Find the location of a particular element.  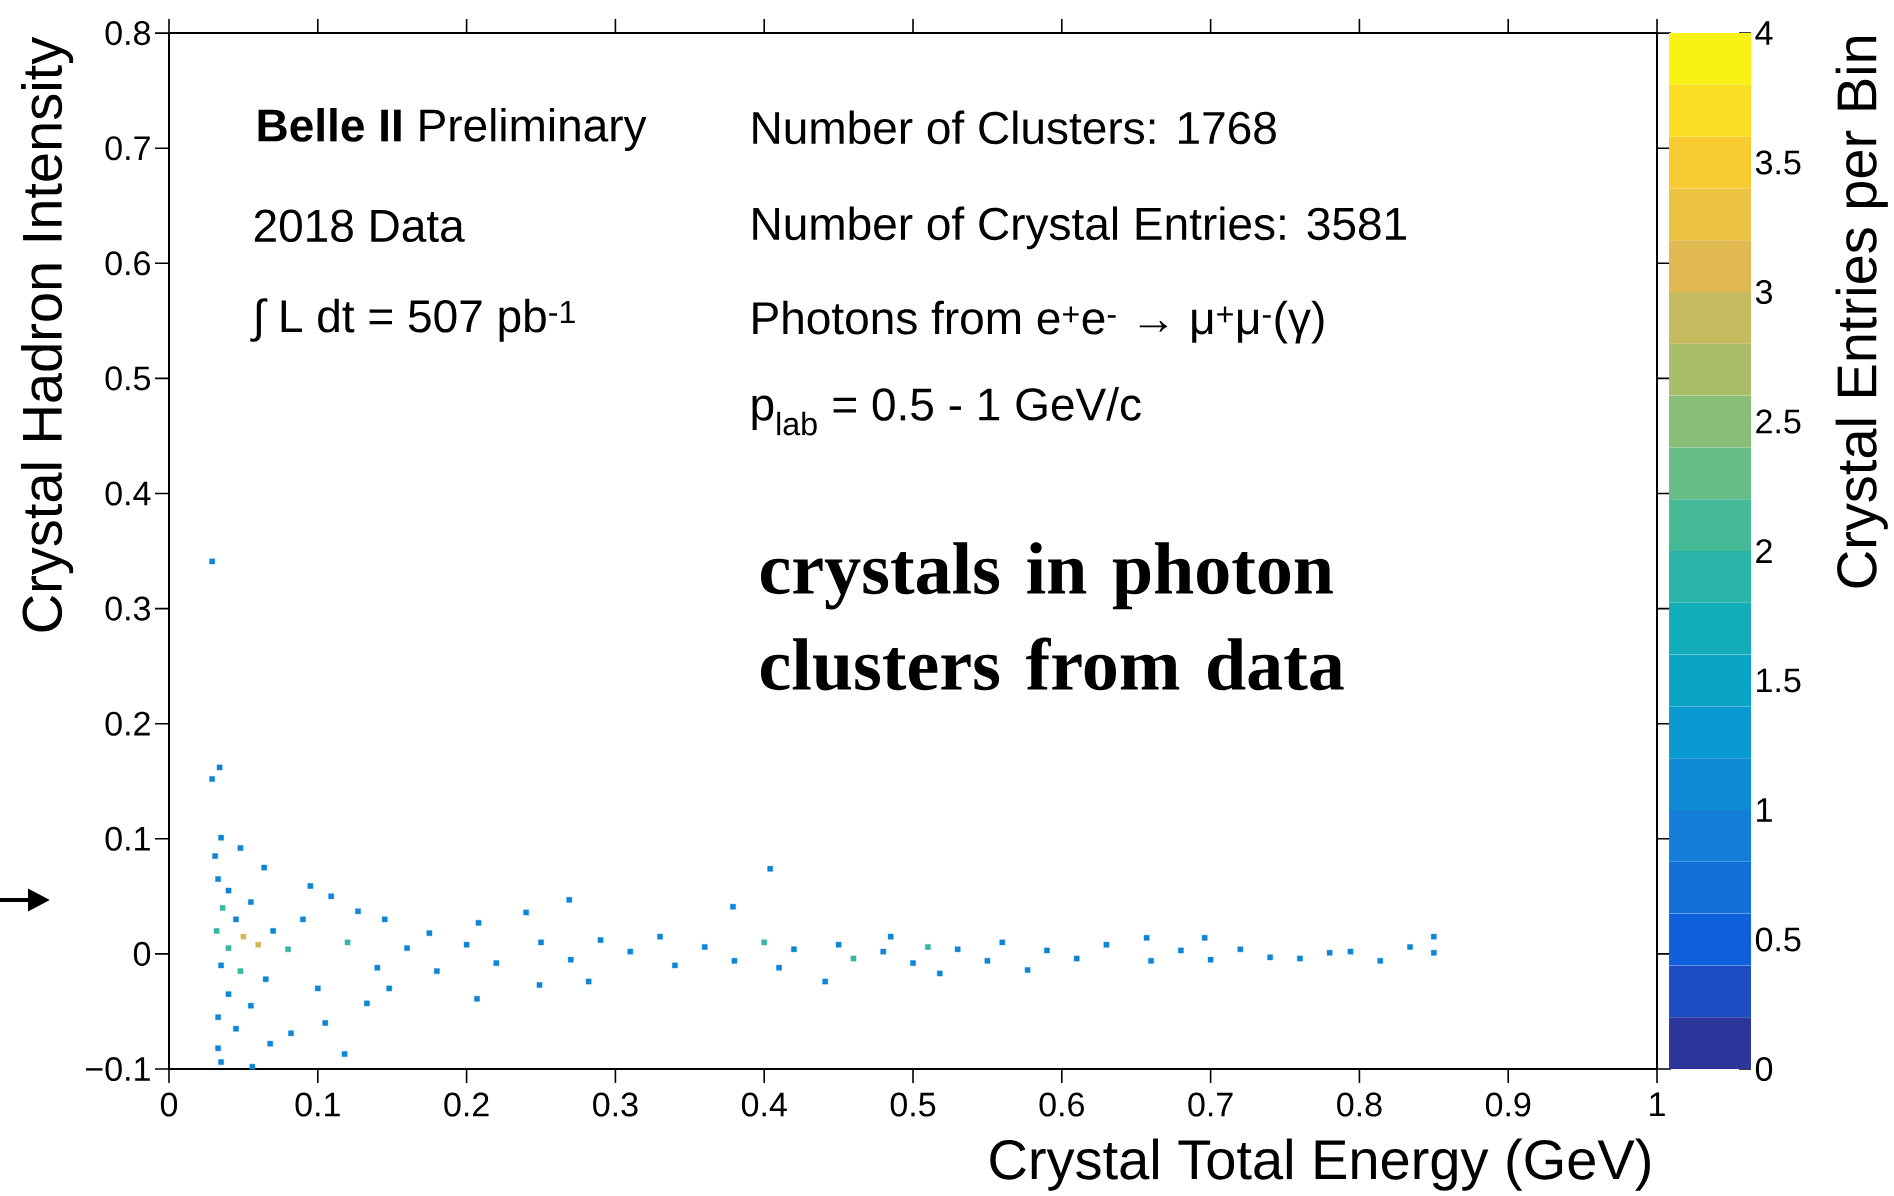

color-bar-label: 2 is located at coordinates (1764, 551).